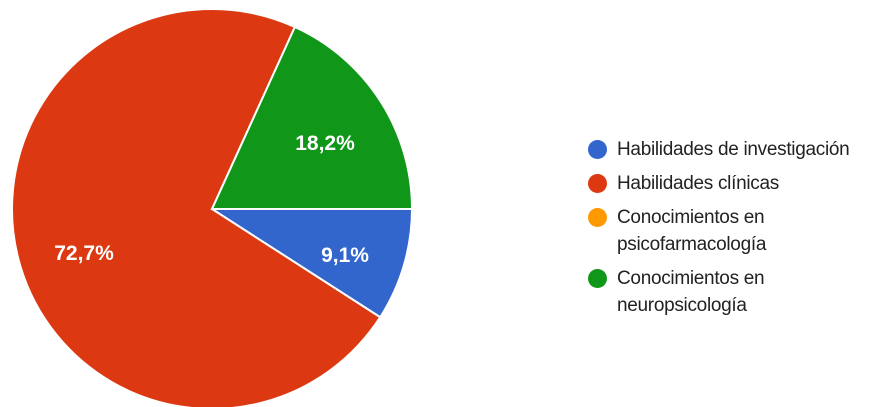  What do you see at coordinates (597, 278) in the screenshot?
I see `legend-swatch-neuropsicologia` at bounding box center [597, 278].